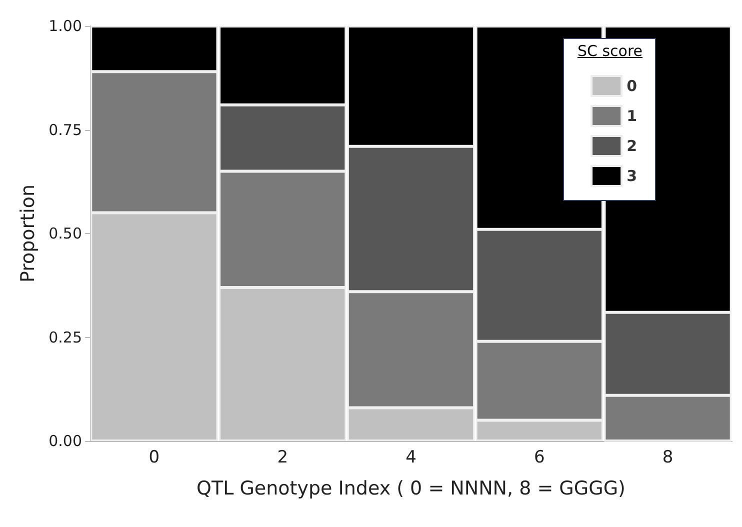 This screenshot has width=742, height=527. What do you see at coordinates (65, 26) in the screenshot?
I see `y-tick-label: 1.00` at bounding box center [65, 26].